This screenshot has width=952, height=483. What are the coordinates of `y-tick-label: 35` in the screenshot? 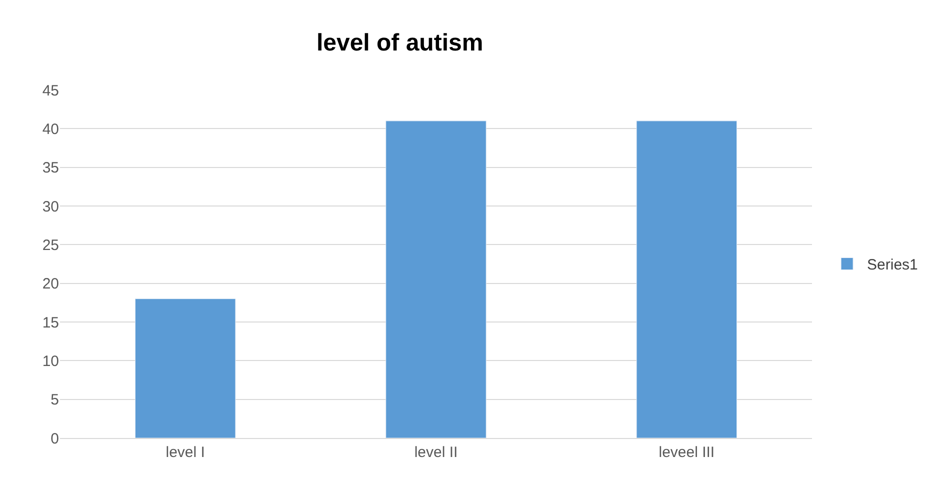 It's located at (50, 168).